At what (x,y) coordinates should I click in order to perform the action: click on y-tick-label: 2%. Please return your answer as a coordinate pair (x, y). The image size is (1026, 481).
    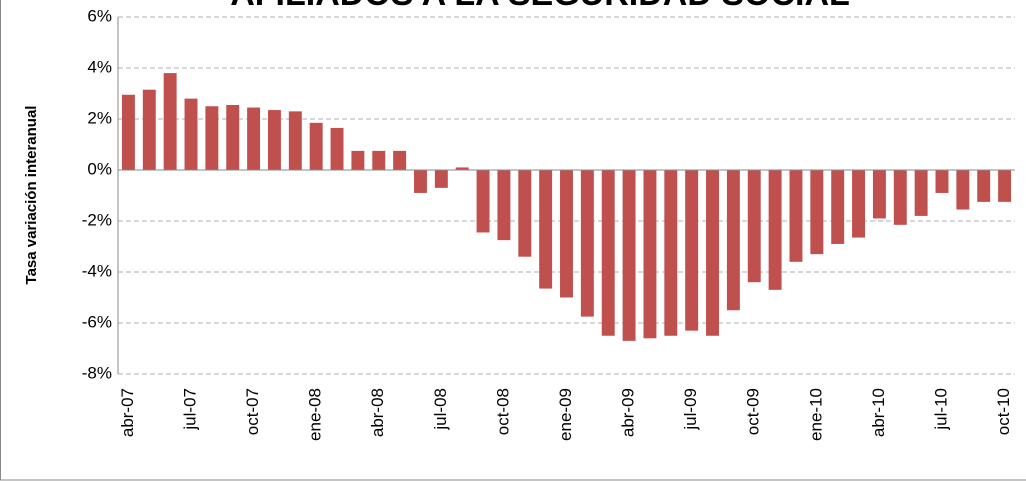
    Looking at the image, I should click on (99, 117).